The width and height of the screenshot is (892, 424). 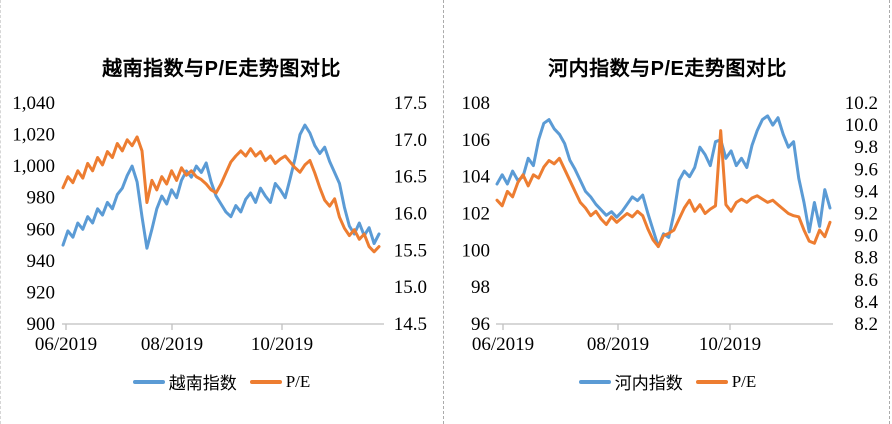 What do you see at coordinates (202, 383) in the screenshot?
I see `vn-index-legend-label: 越南指数` at bounding box center [202, 383].